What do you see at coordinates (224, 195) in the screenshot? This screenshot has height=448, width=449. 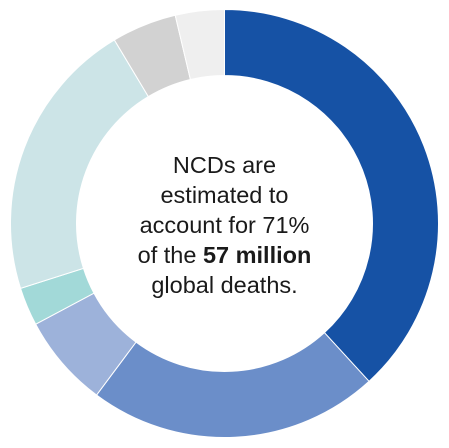 I see `center-caption-line-2: estimated to` at bounding box center [224, 195].